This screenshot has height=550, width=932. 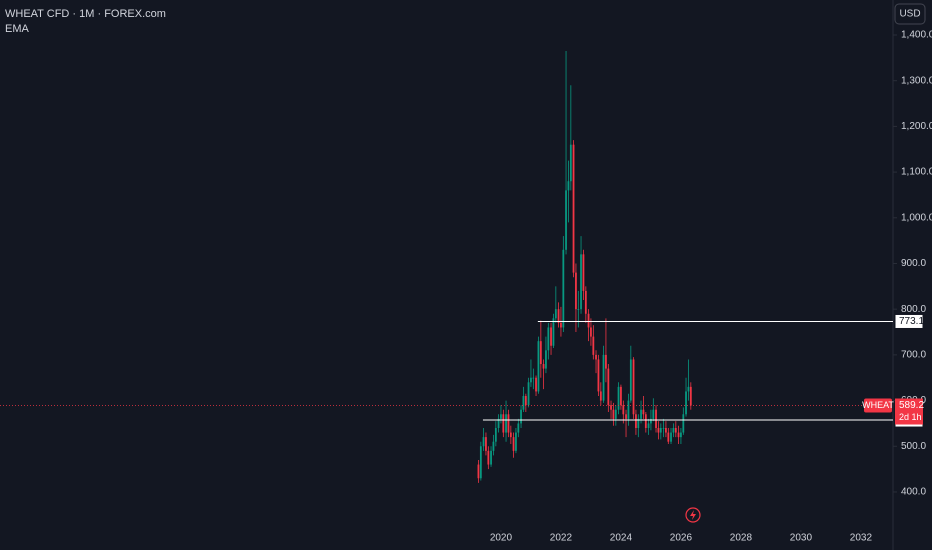 I want to click on price-label: 589.2, so click(x=911, y=405).